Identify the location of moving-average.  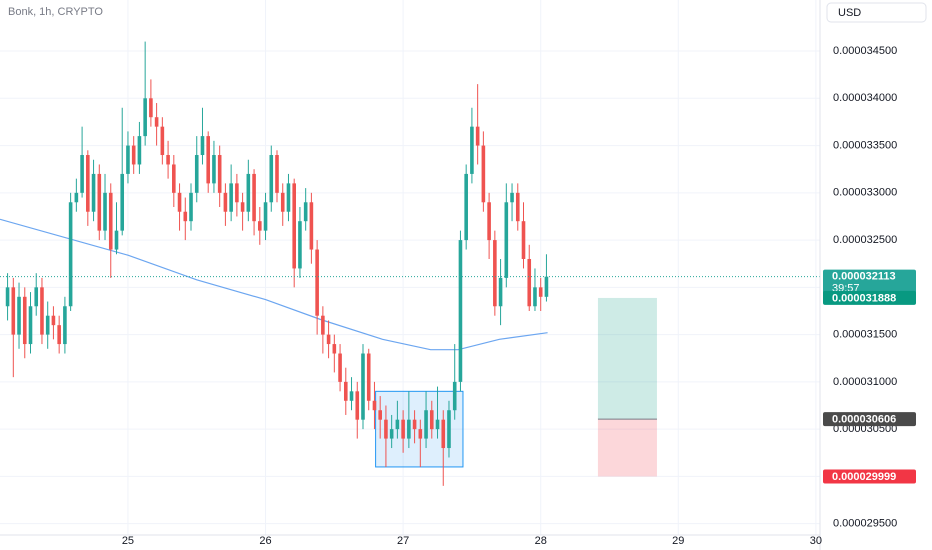
(274, 284).